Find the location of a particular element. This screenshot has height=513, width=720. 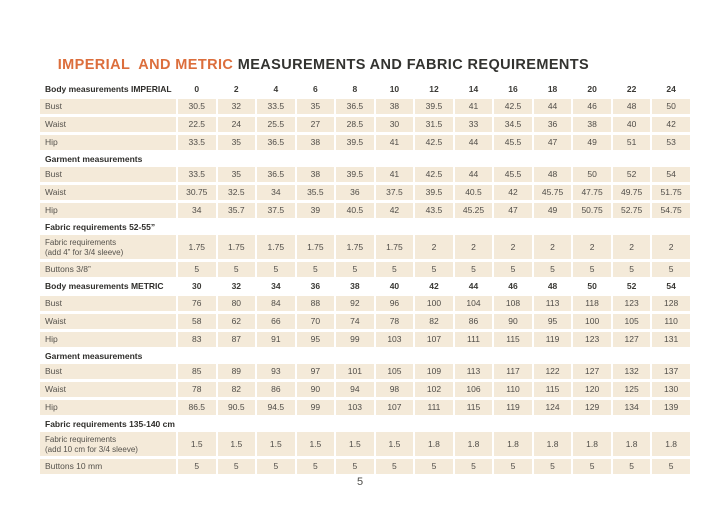

value-cell: 30.5 is located at coordinates (197, 106).